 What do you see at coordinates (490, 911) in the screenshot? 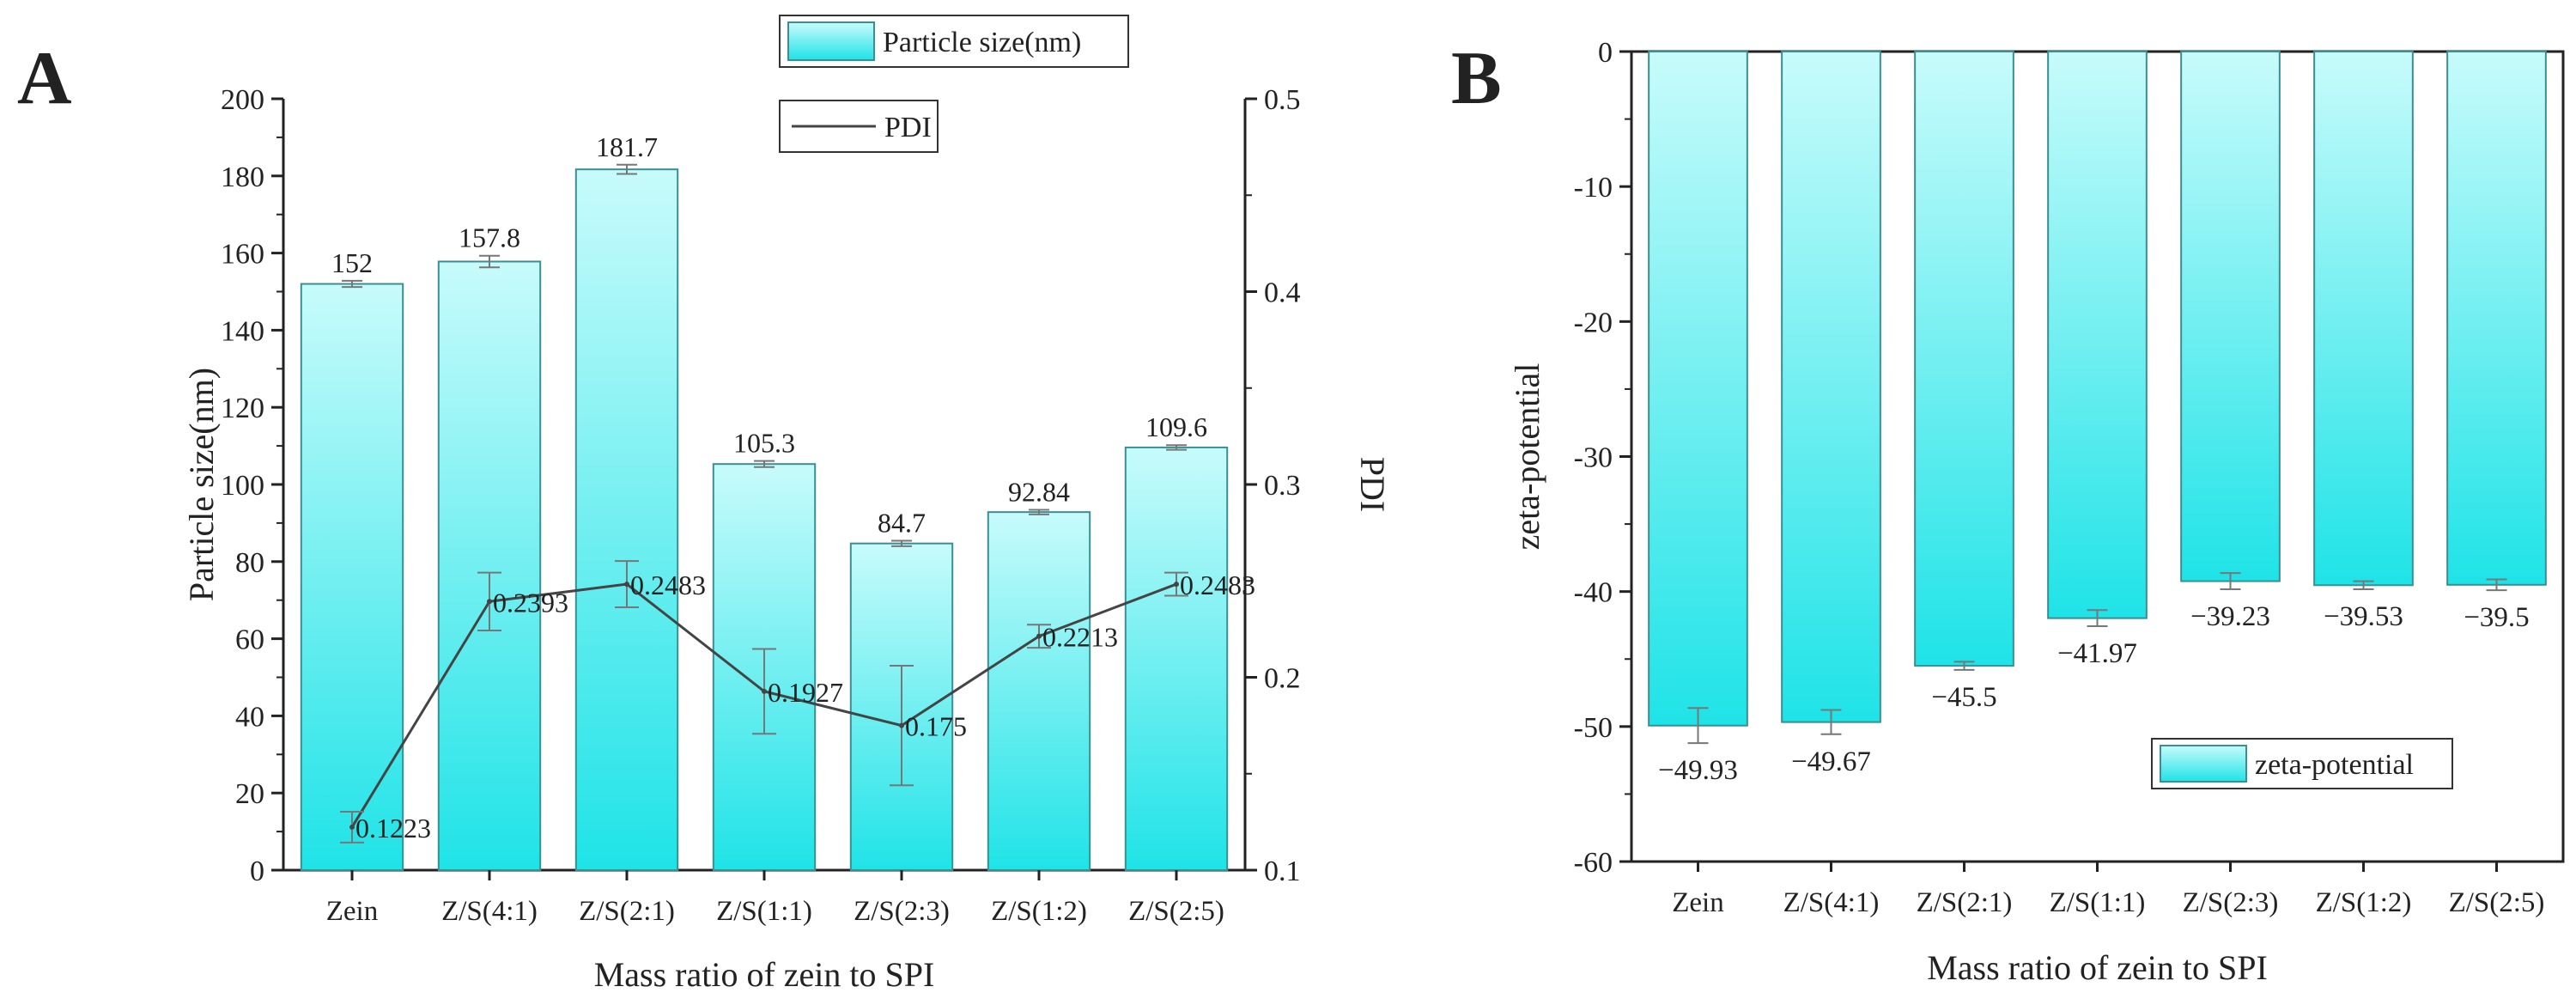
I see `panel-a-xtick-label: Z/S(4:1)` at bounding box center [490, 911].